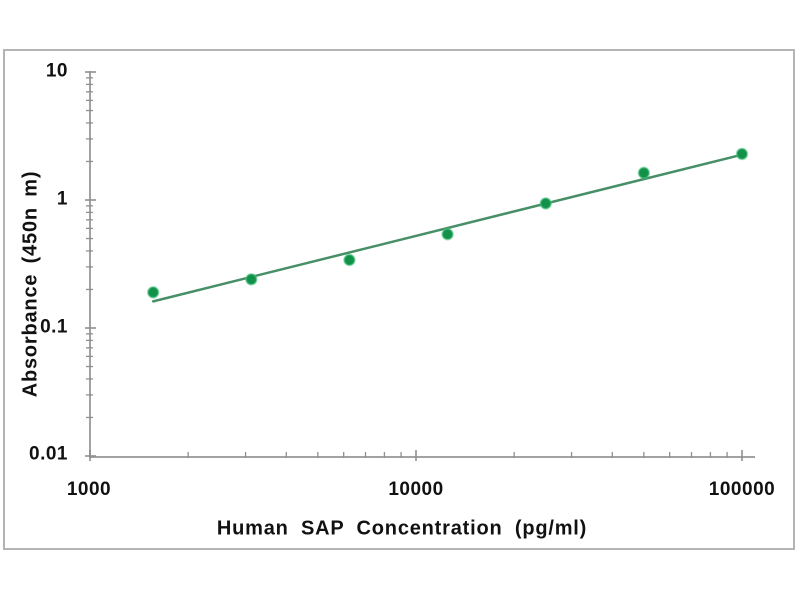 This screenshot has width=800, height=600. Describe the element at coordinates (30, 284) in the screenshot. I see `y-axis-title: Absorbance (450n m)` at that location.